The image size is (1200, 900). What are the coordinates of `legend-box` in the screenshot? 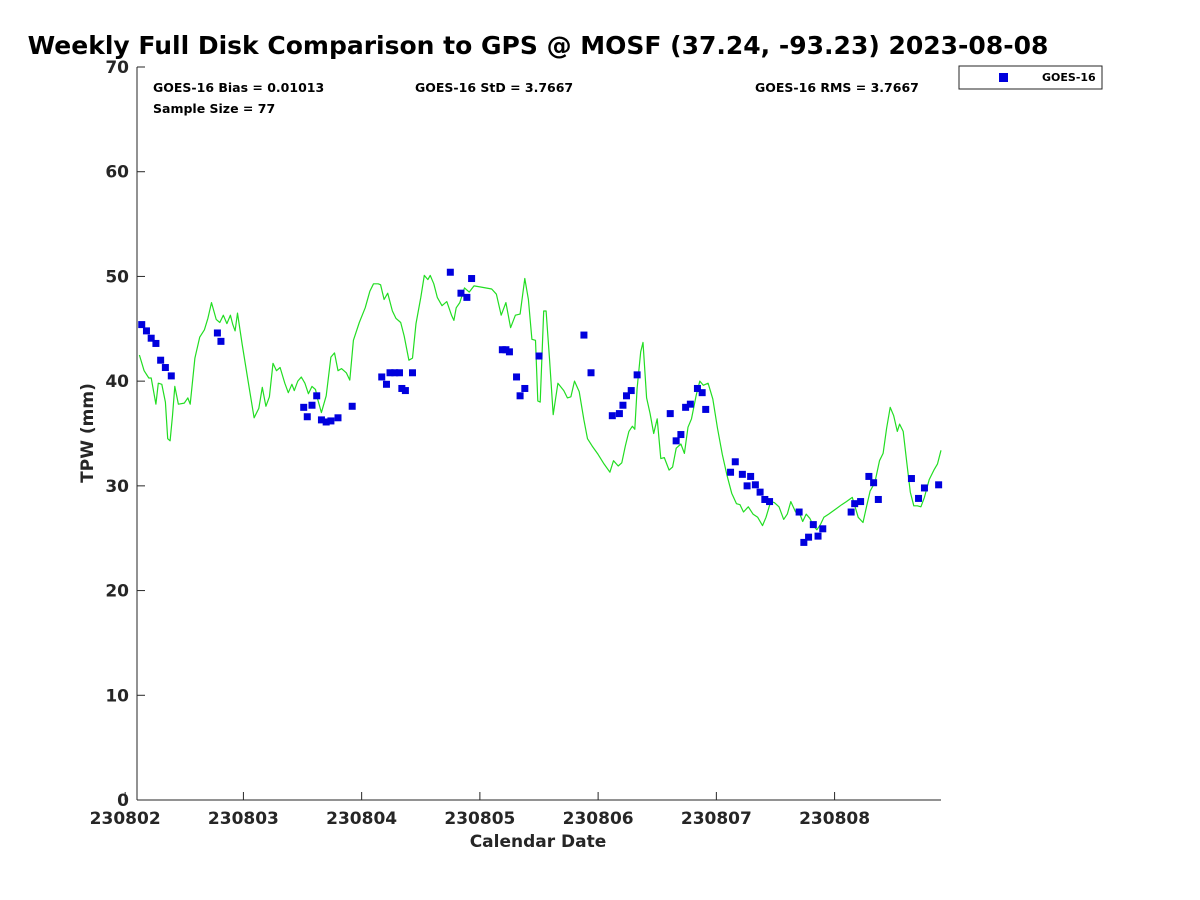 It's located at (1030, 77).